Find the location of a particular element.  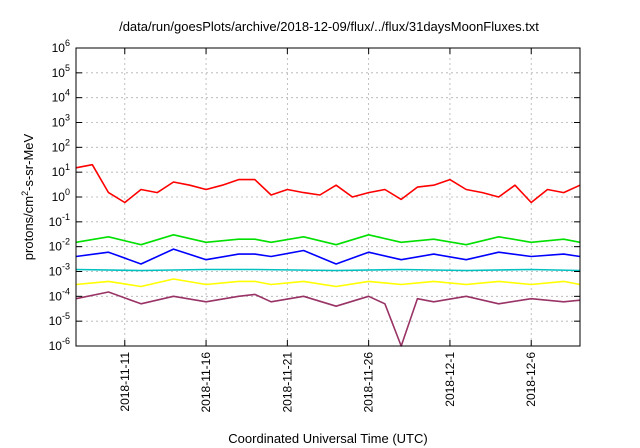

y-tick-label: 10¹ is located at coordinates (61, 170).